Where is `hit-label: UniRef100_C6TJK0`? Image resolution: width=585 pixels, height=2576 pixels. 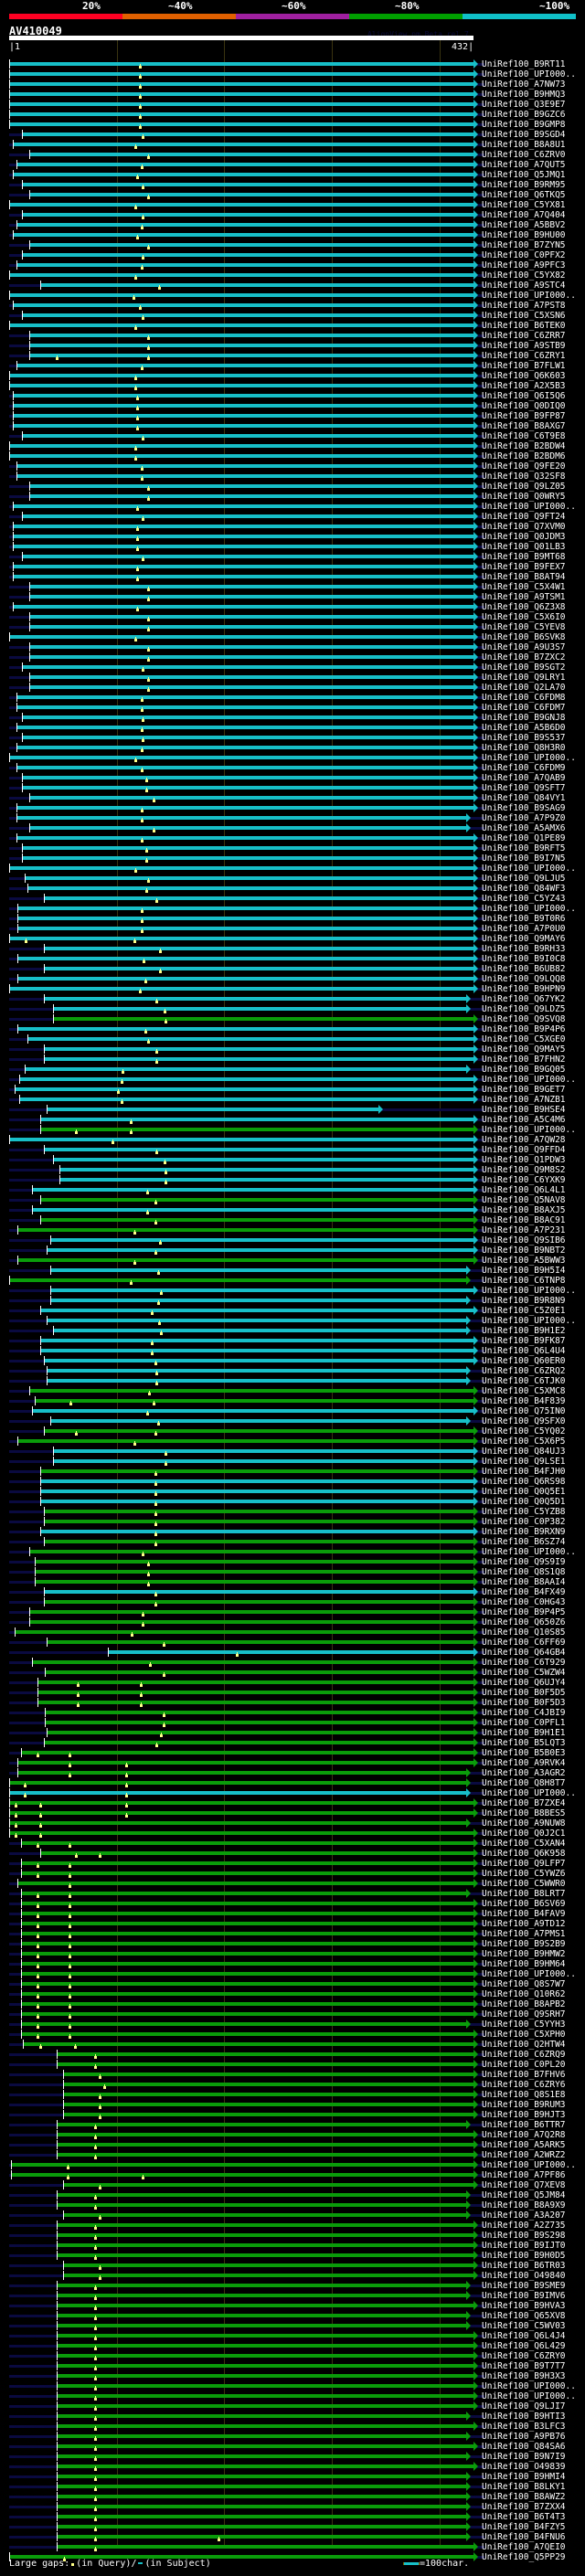 hit-label: UniRef100_C6TJK0 is located at coordinates (524, 1381).